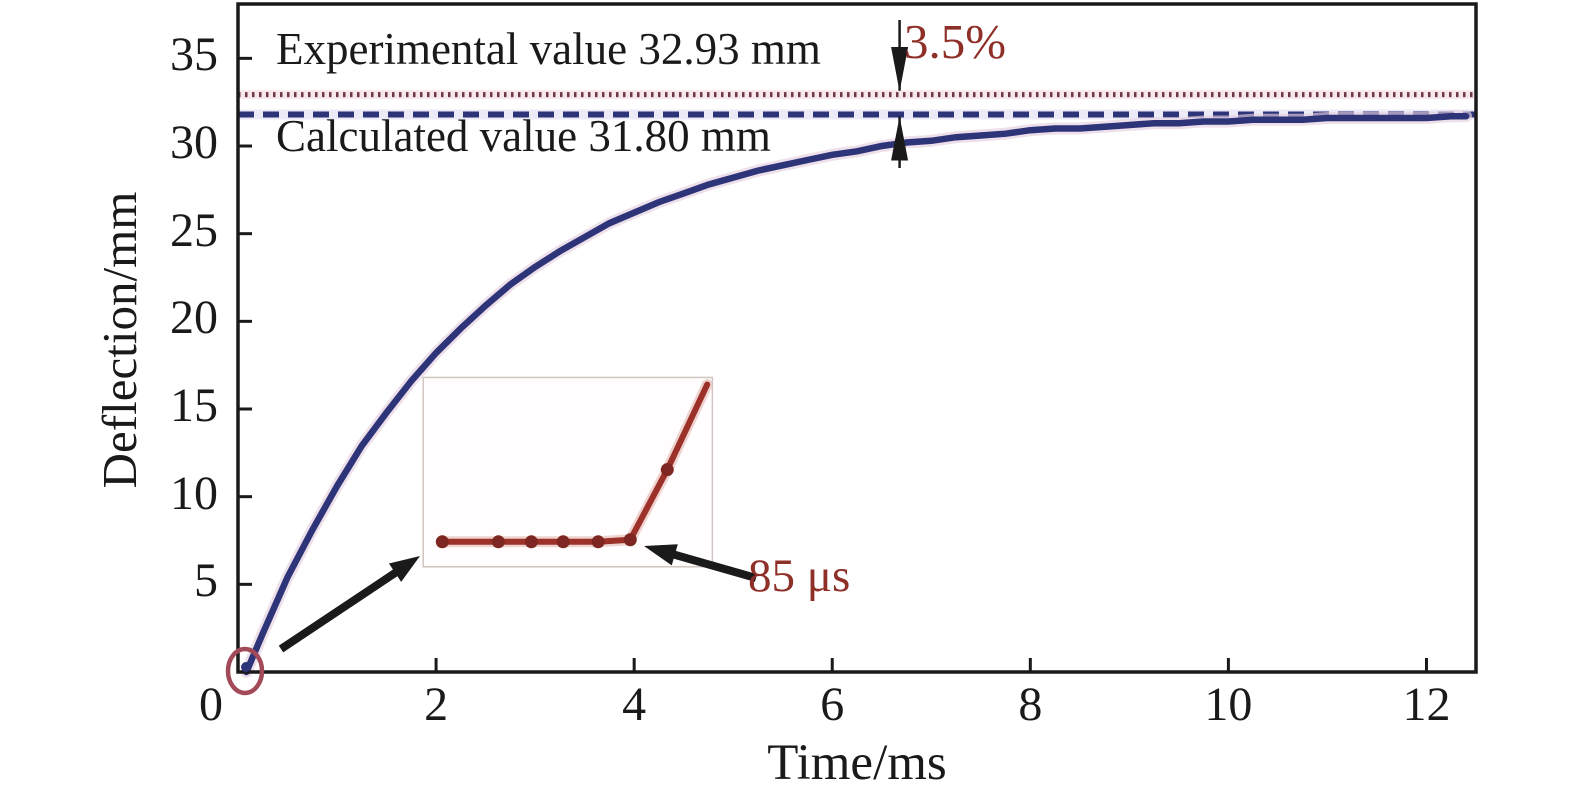 This screenshot has width=1575, height=809. I want to click on x-tick-label: 0, so click(211, 704).